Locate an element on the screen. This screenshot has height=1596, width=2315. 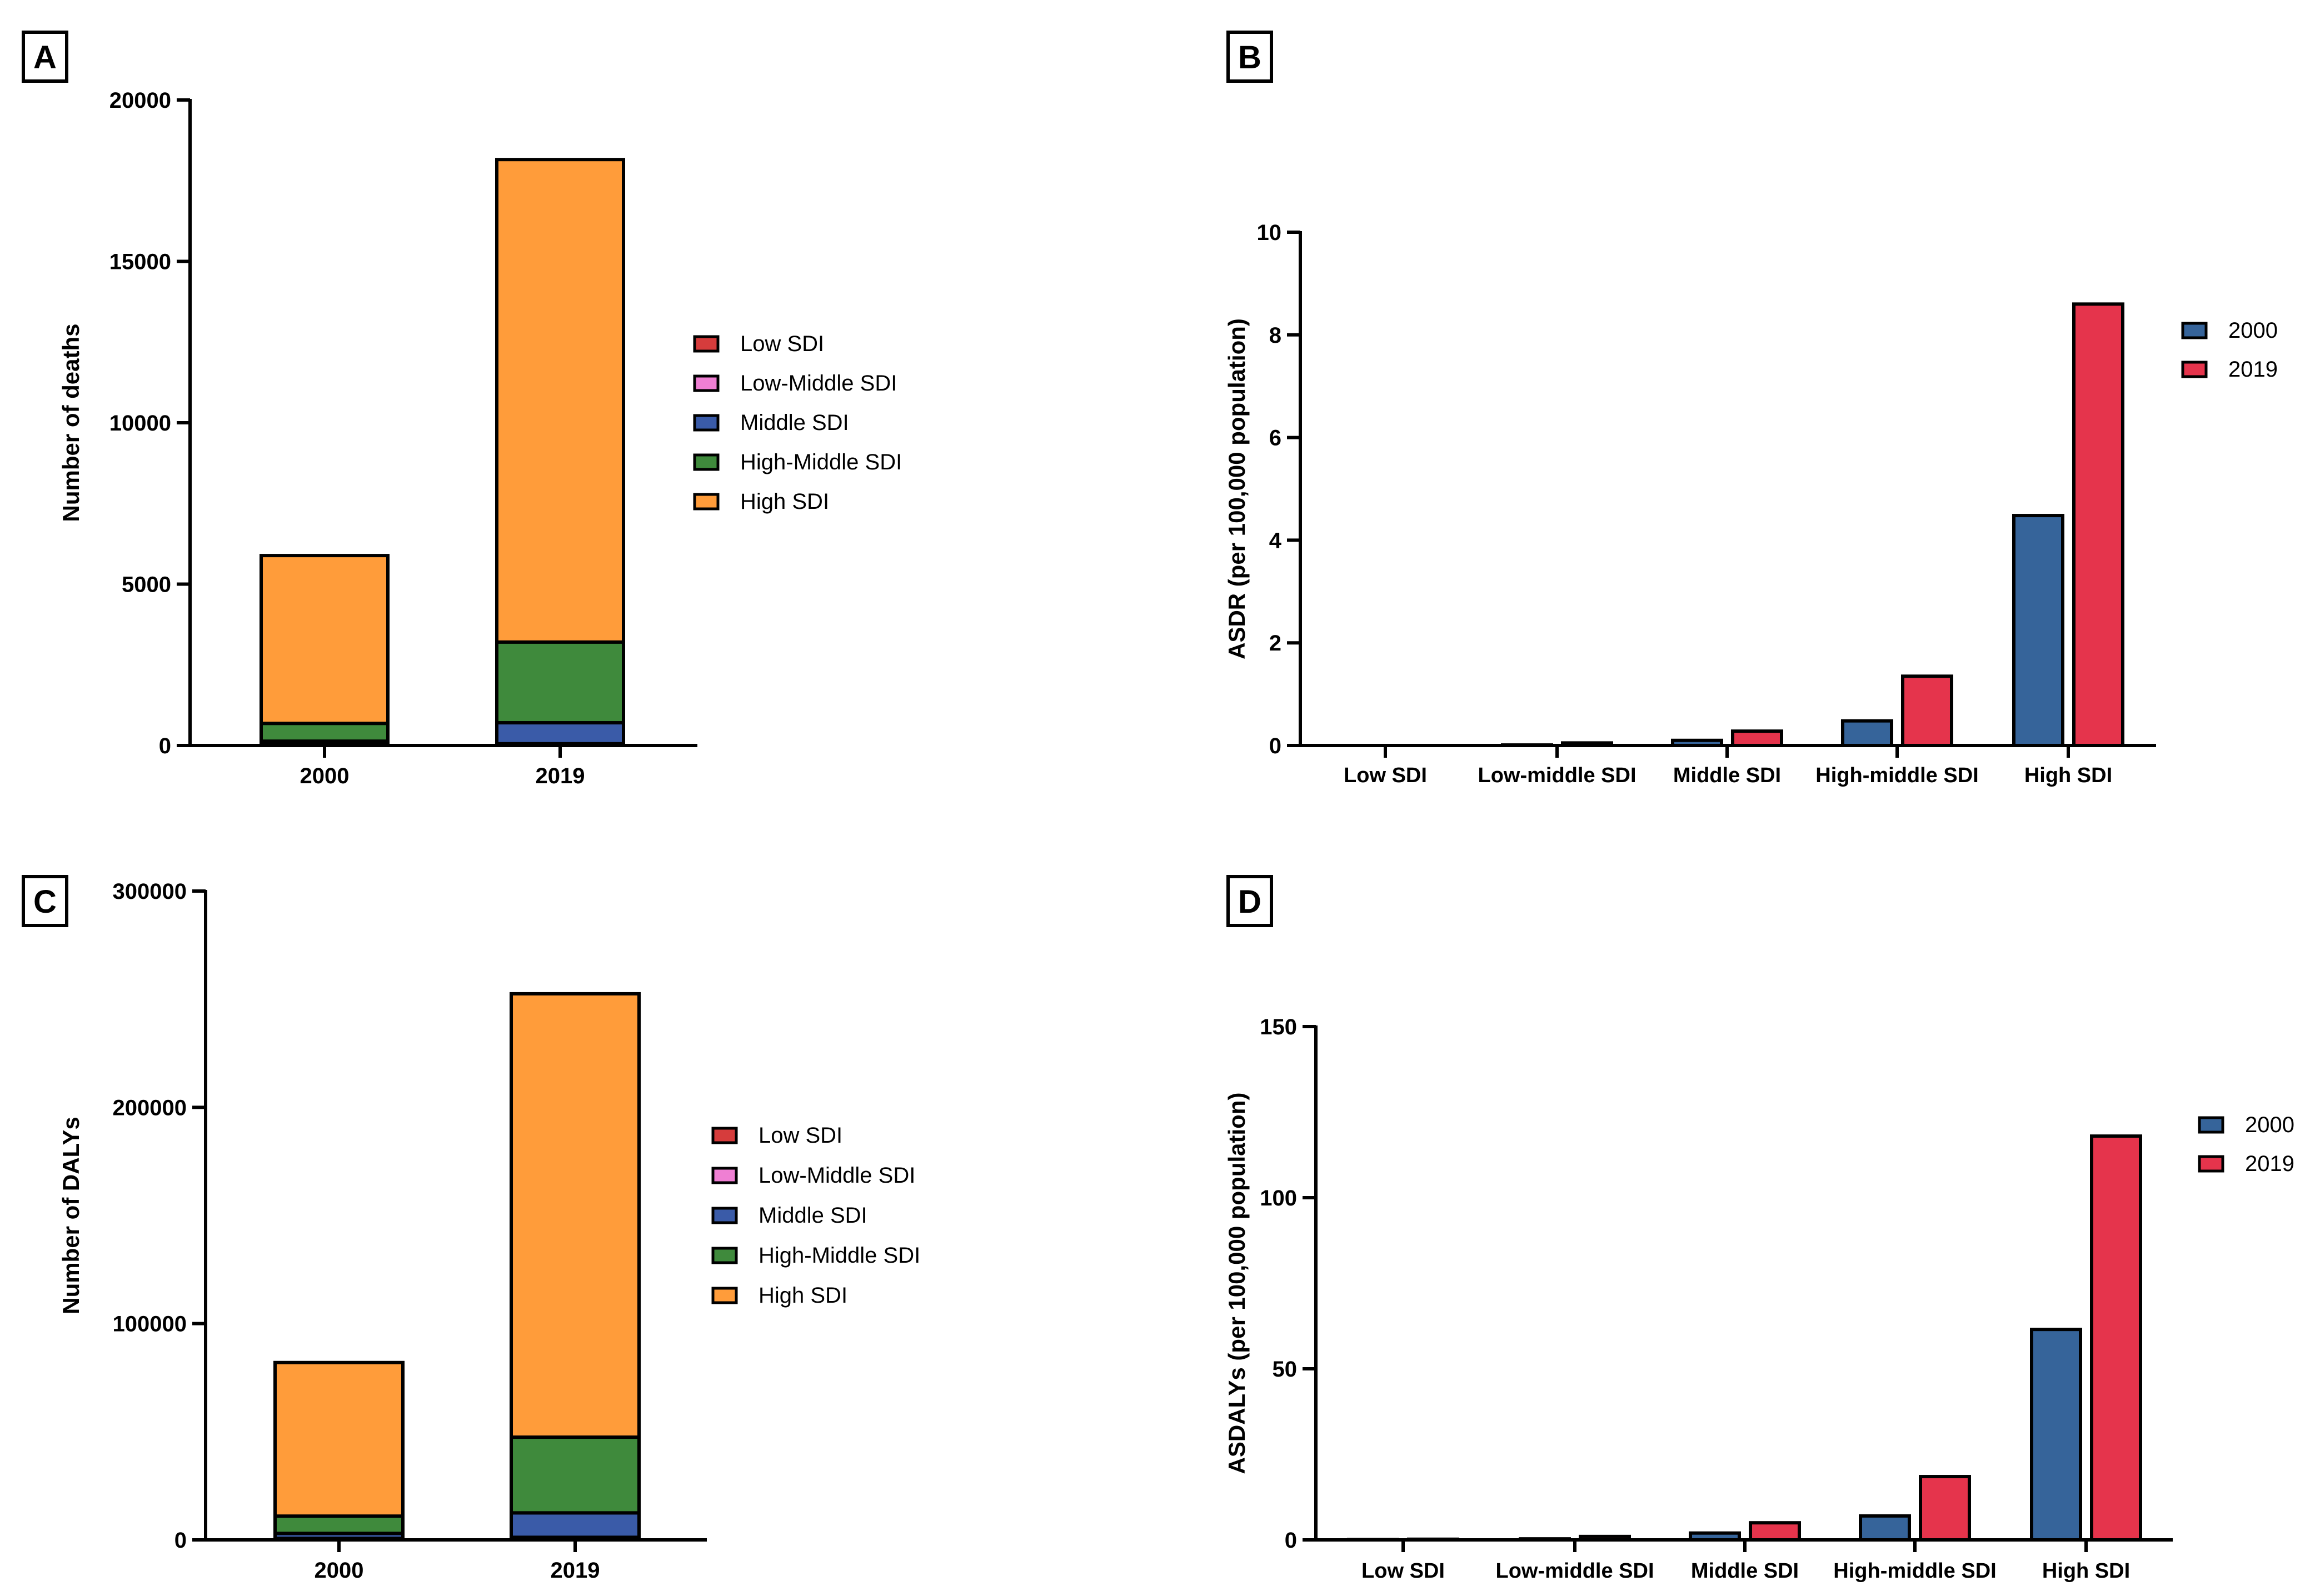
y-axis-label: ASDR (per 100,000 population) is located at coordinates (1237, 488).